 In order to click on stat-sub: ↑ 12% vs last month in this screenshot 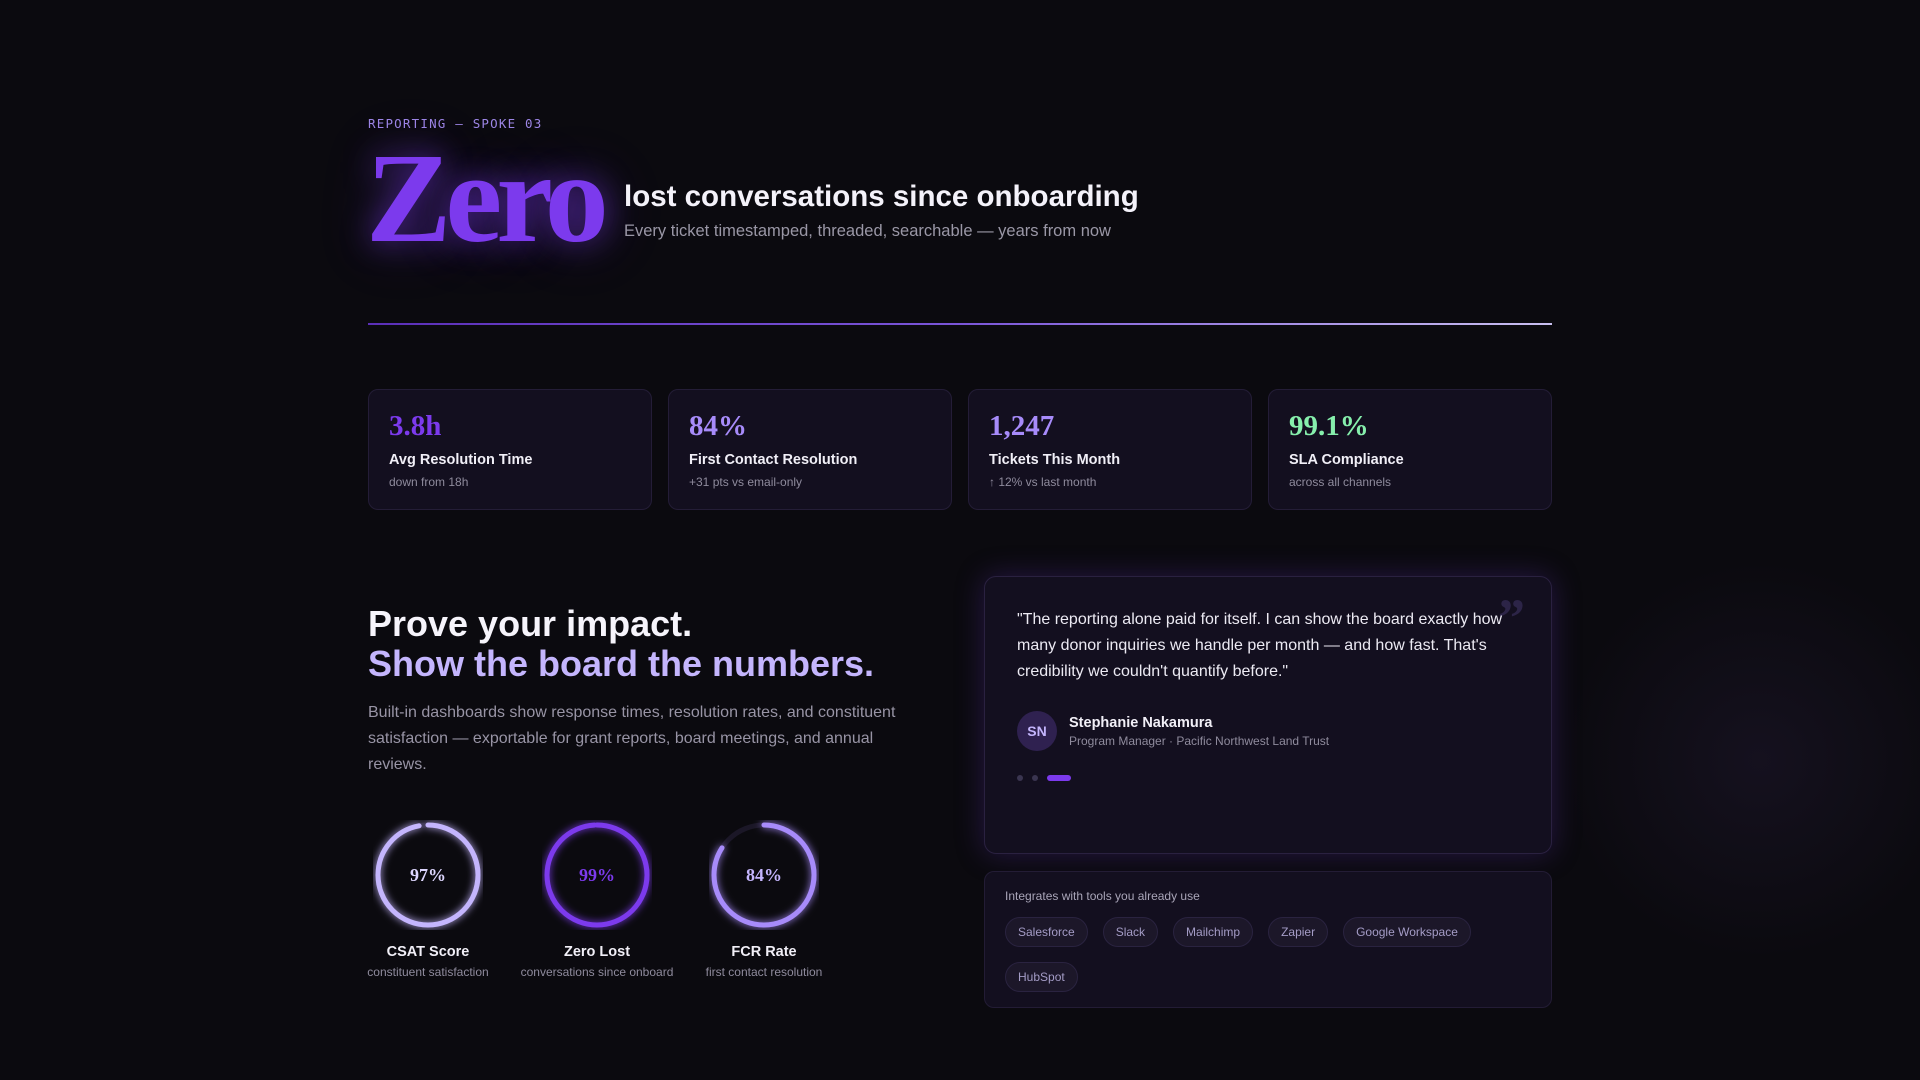, I will do `click(1043, 482)`.